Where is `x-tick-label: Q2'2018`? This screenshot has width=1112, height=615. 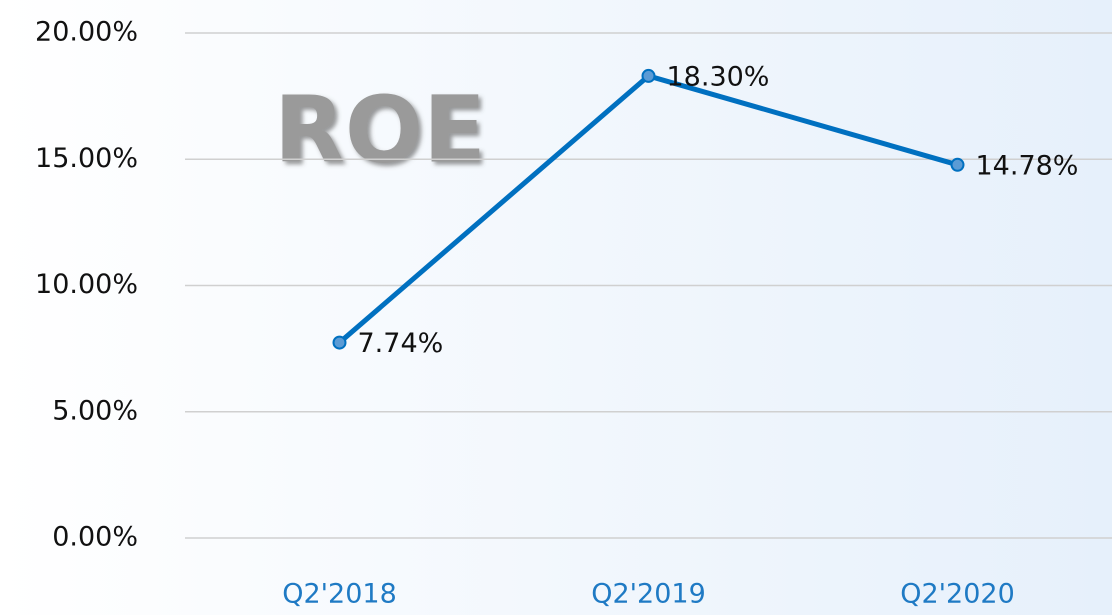 x-tick-label: Q2'2018 is located at coordinates (339, 594).